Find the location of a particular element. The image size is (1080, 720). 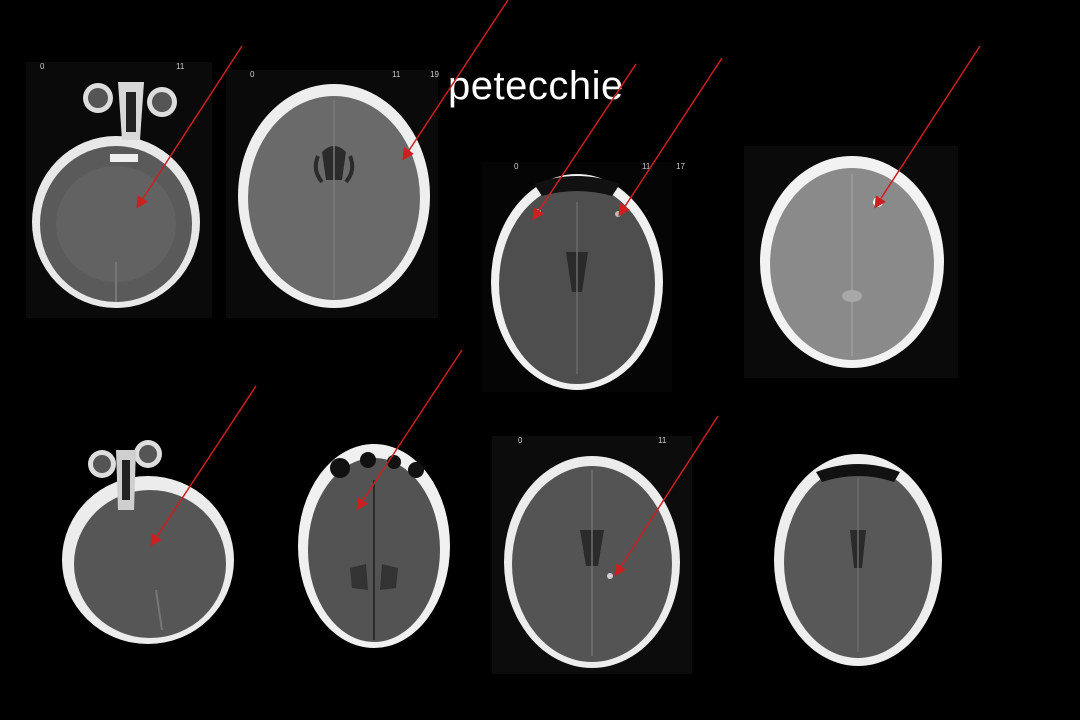

scan-frontal-1: 0 11 17 is located at coordinates (583, 277).